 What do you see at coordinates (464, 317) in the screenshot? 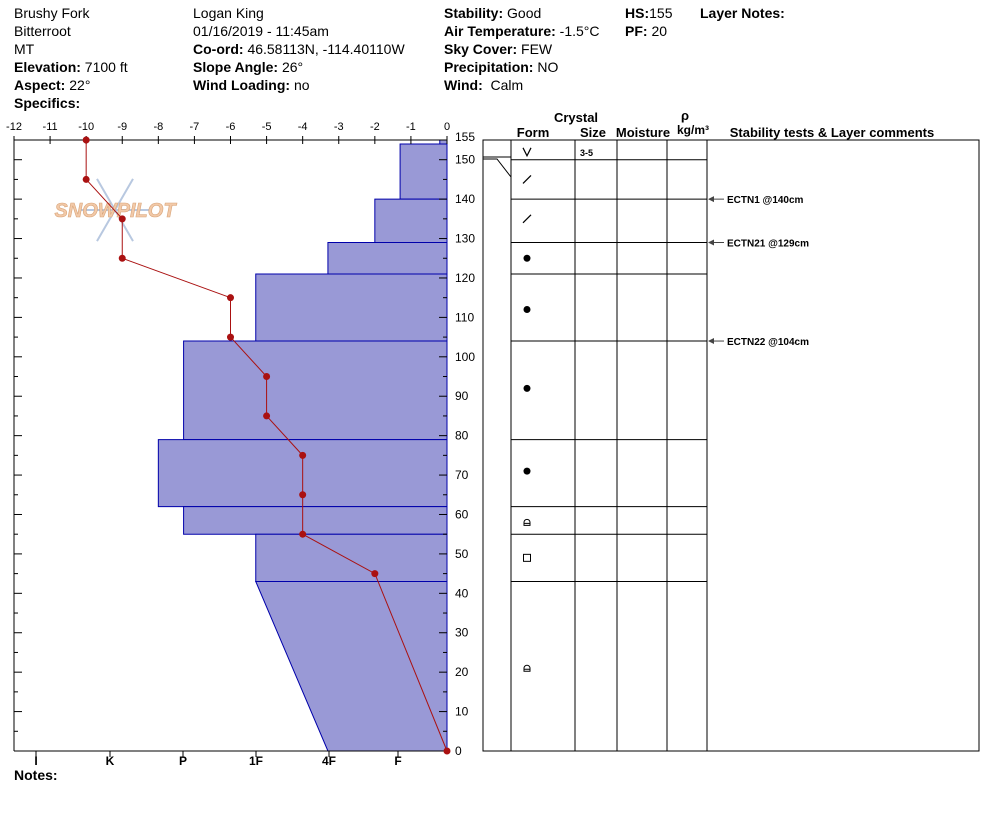
I see `height-tick-label: 110` at bounding box center [464, 317].